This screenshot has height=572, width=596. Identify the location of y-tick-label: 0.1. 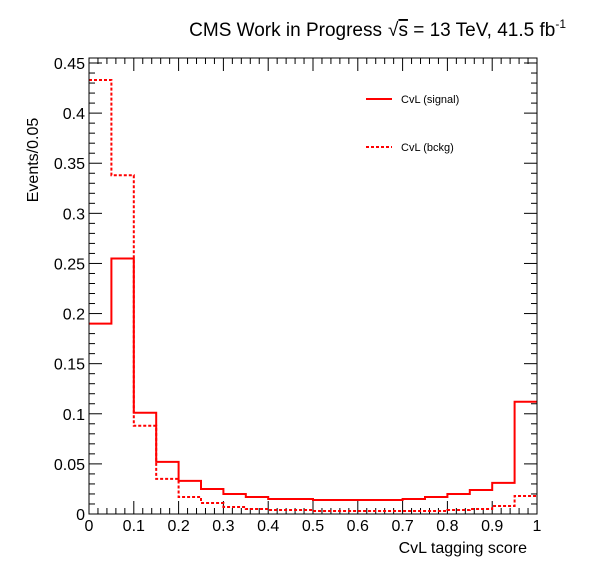
(74, 415).